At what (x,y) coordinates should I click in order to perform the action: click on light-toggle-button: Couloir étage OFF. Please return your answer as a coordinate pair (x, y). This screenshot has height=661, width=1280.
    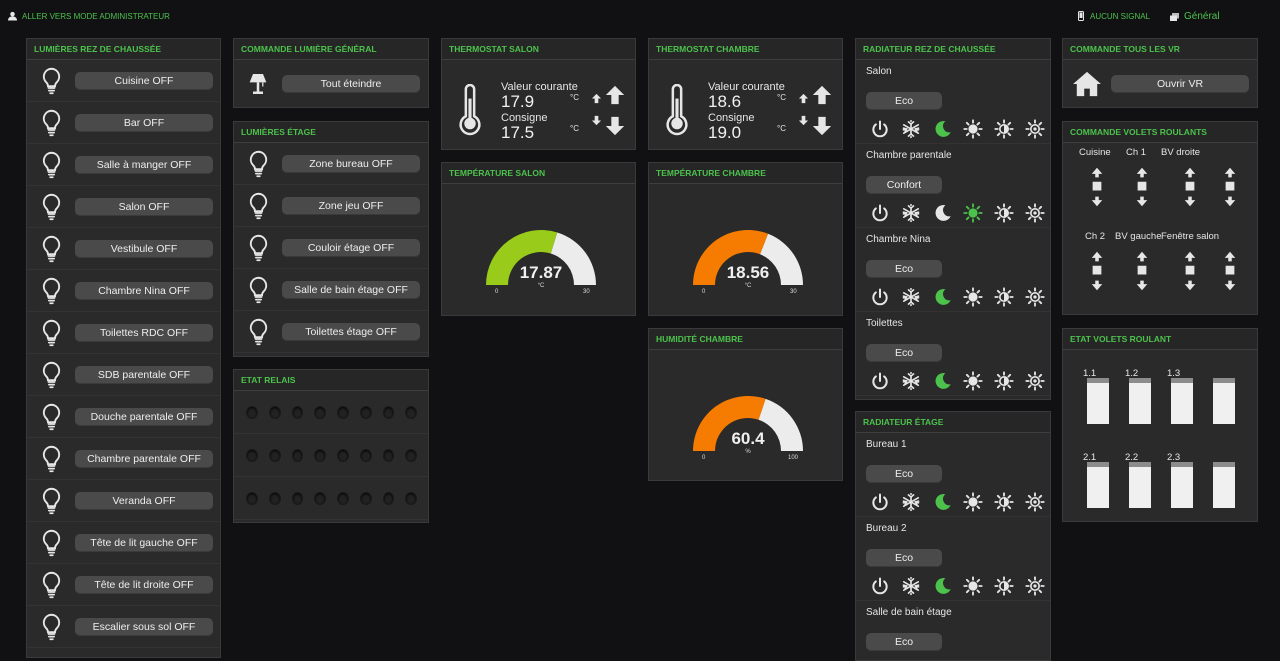
    Looking at the image, I should click on (351, 247).